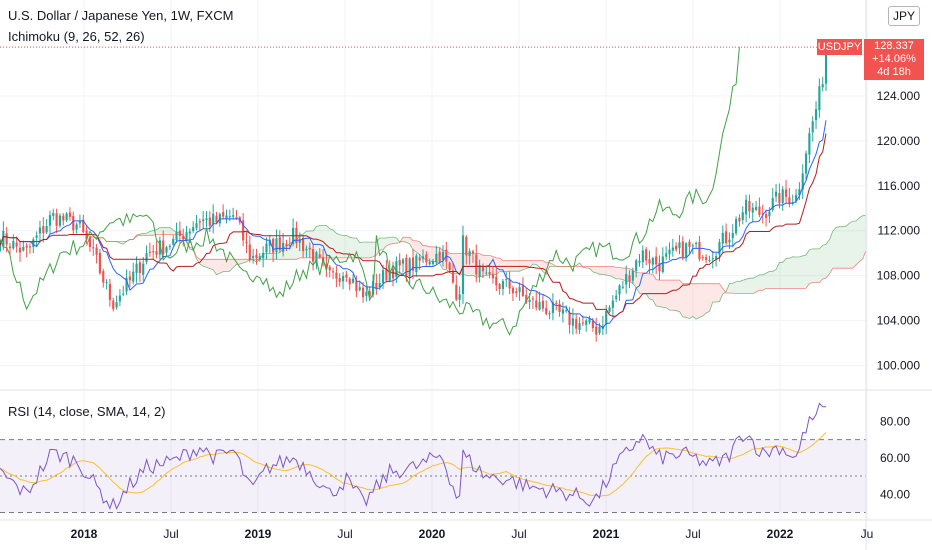 This screenshot has width=932, height=550. I want to click on rsi-axis: 40.00 60.00 80.00, so click(895, 457).